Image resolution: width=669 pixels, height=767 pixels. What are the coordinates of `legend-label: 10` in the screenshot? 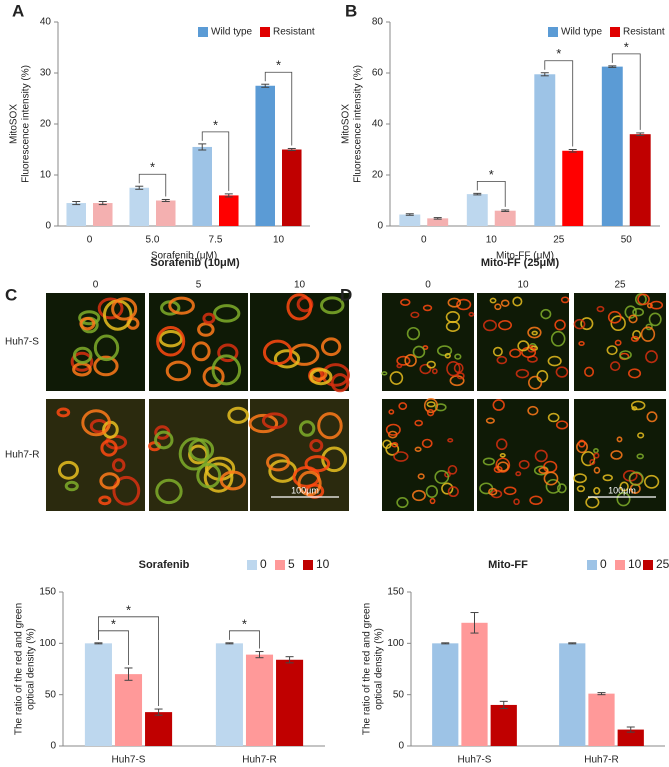 It's located at (323, 564).